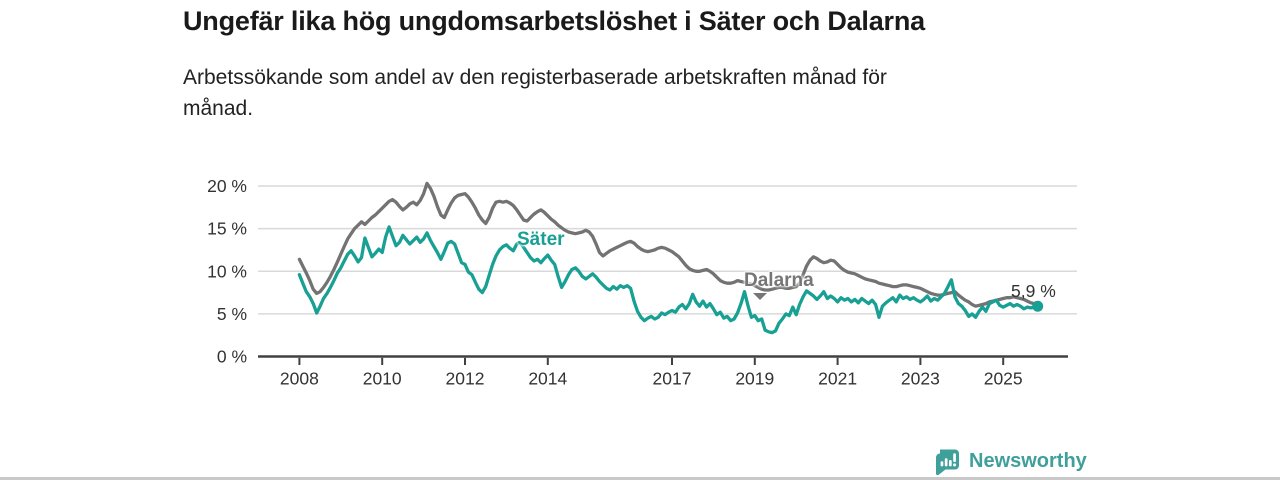 This screenshot has width=1280, height=480. Describe the element at coordinates (382, 379) in the screenshot. I see `x-axis-tick-label: 2010` at that location.